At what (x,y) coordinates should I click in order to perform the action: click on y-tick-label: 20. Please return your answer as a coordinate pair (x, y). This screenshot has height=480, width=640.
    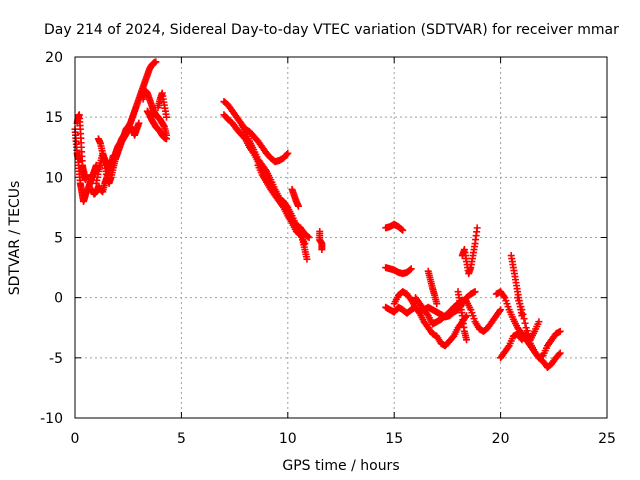
    Looking at the image, I should click on (54, 58).